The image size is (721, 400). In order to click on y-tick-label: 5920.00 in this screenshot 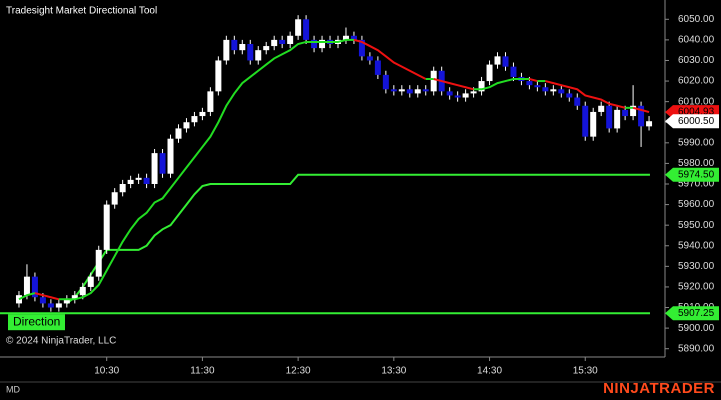, I will do `click(696, 287)`.